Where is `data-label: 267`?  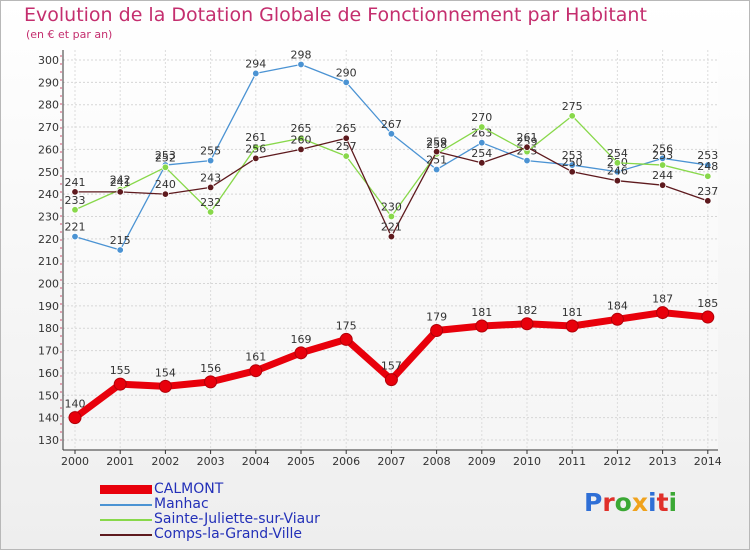 data-label: 267 is located at coordinates (391, 124).